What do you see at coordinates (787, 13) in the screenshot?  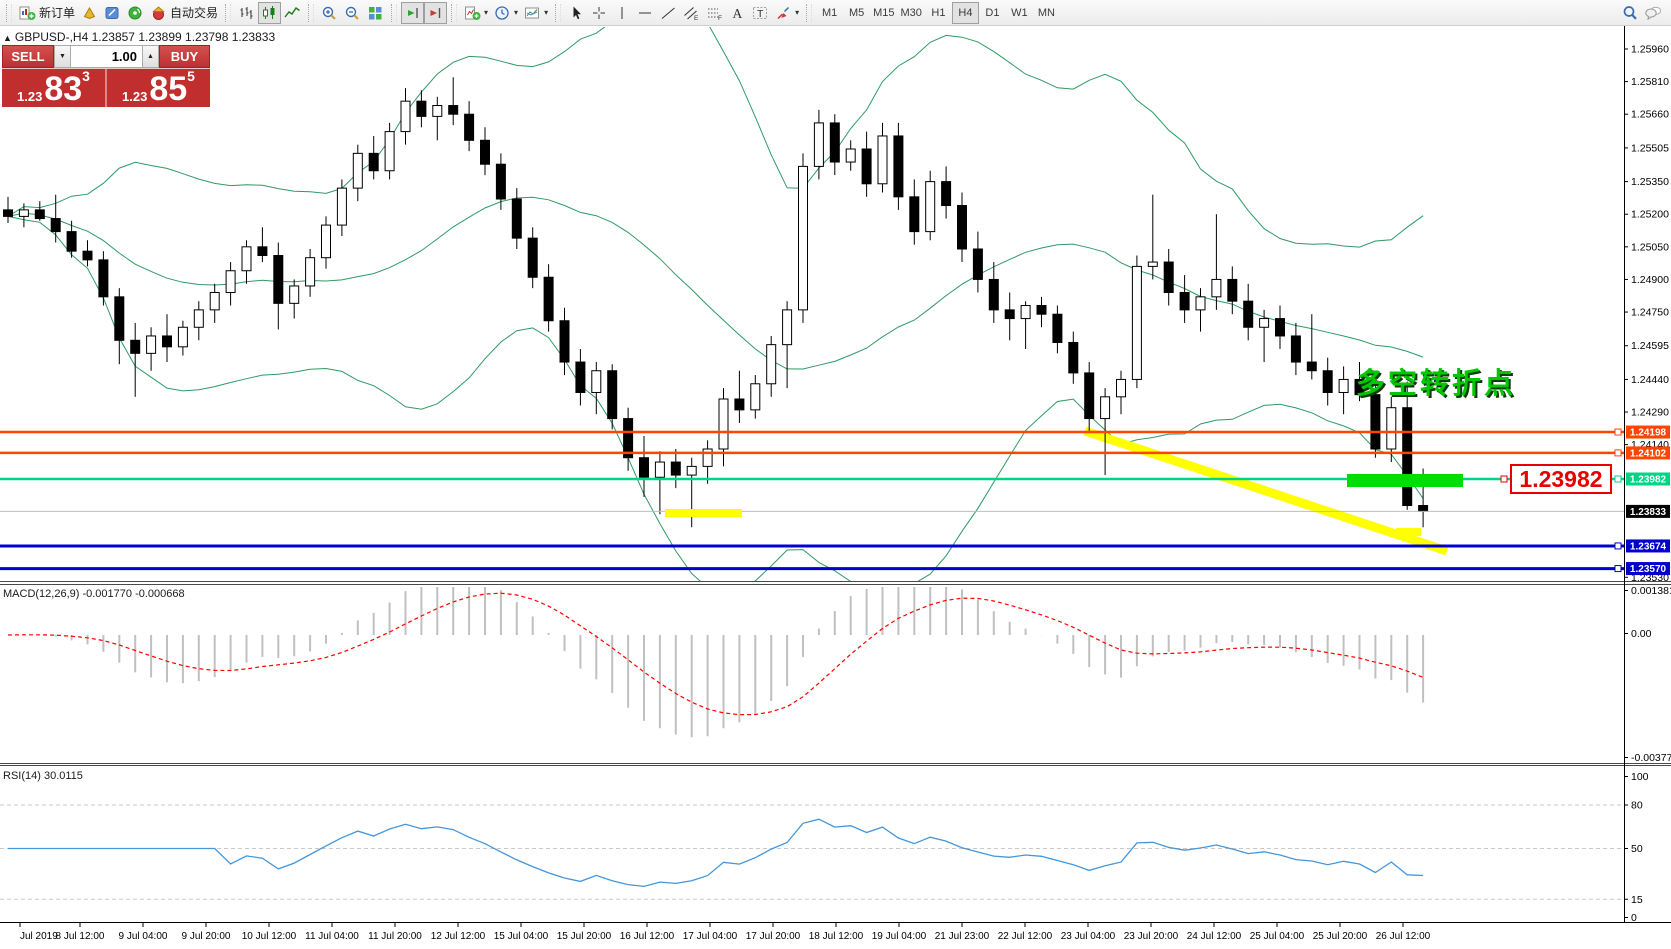 I see `arrows-button: ▾` at bounding box center [787, 13].